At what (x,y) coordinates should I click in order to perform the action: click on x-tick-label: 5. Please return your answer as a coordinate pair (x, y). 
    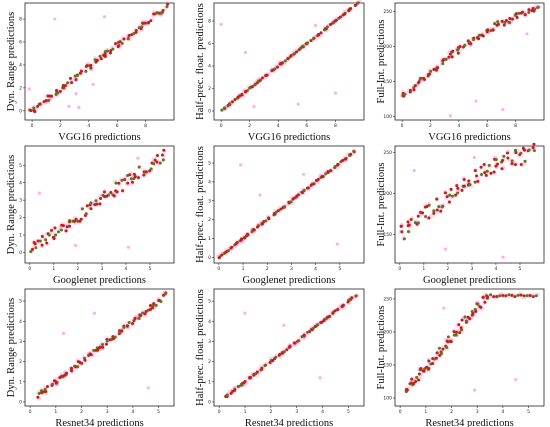
    Looking at the image, I should click on (520, 269).